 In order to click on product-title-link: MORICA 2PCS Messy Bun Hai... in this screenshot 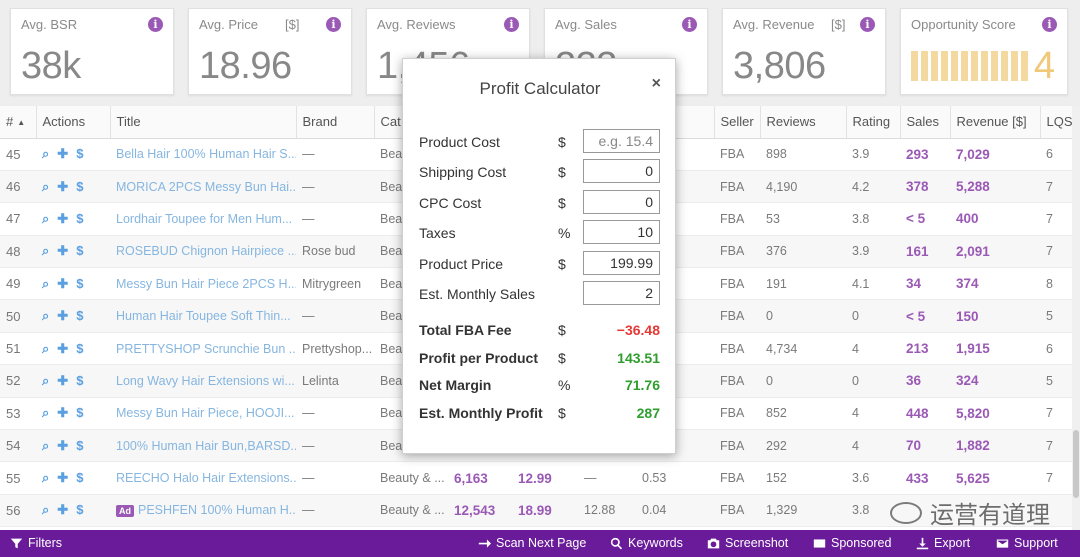, I will do `click(206, 186)`.